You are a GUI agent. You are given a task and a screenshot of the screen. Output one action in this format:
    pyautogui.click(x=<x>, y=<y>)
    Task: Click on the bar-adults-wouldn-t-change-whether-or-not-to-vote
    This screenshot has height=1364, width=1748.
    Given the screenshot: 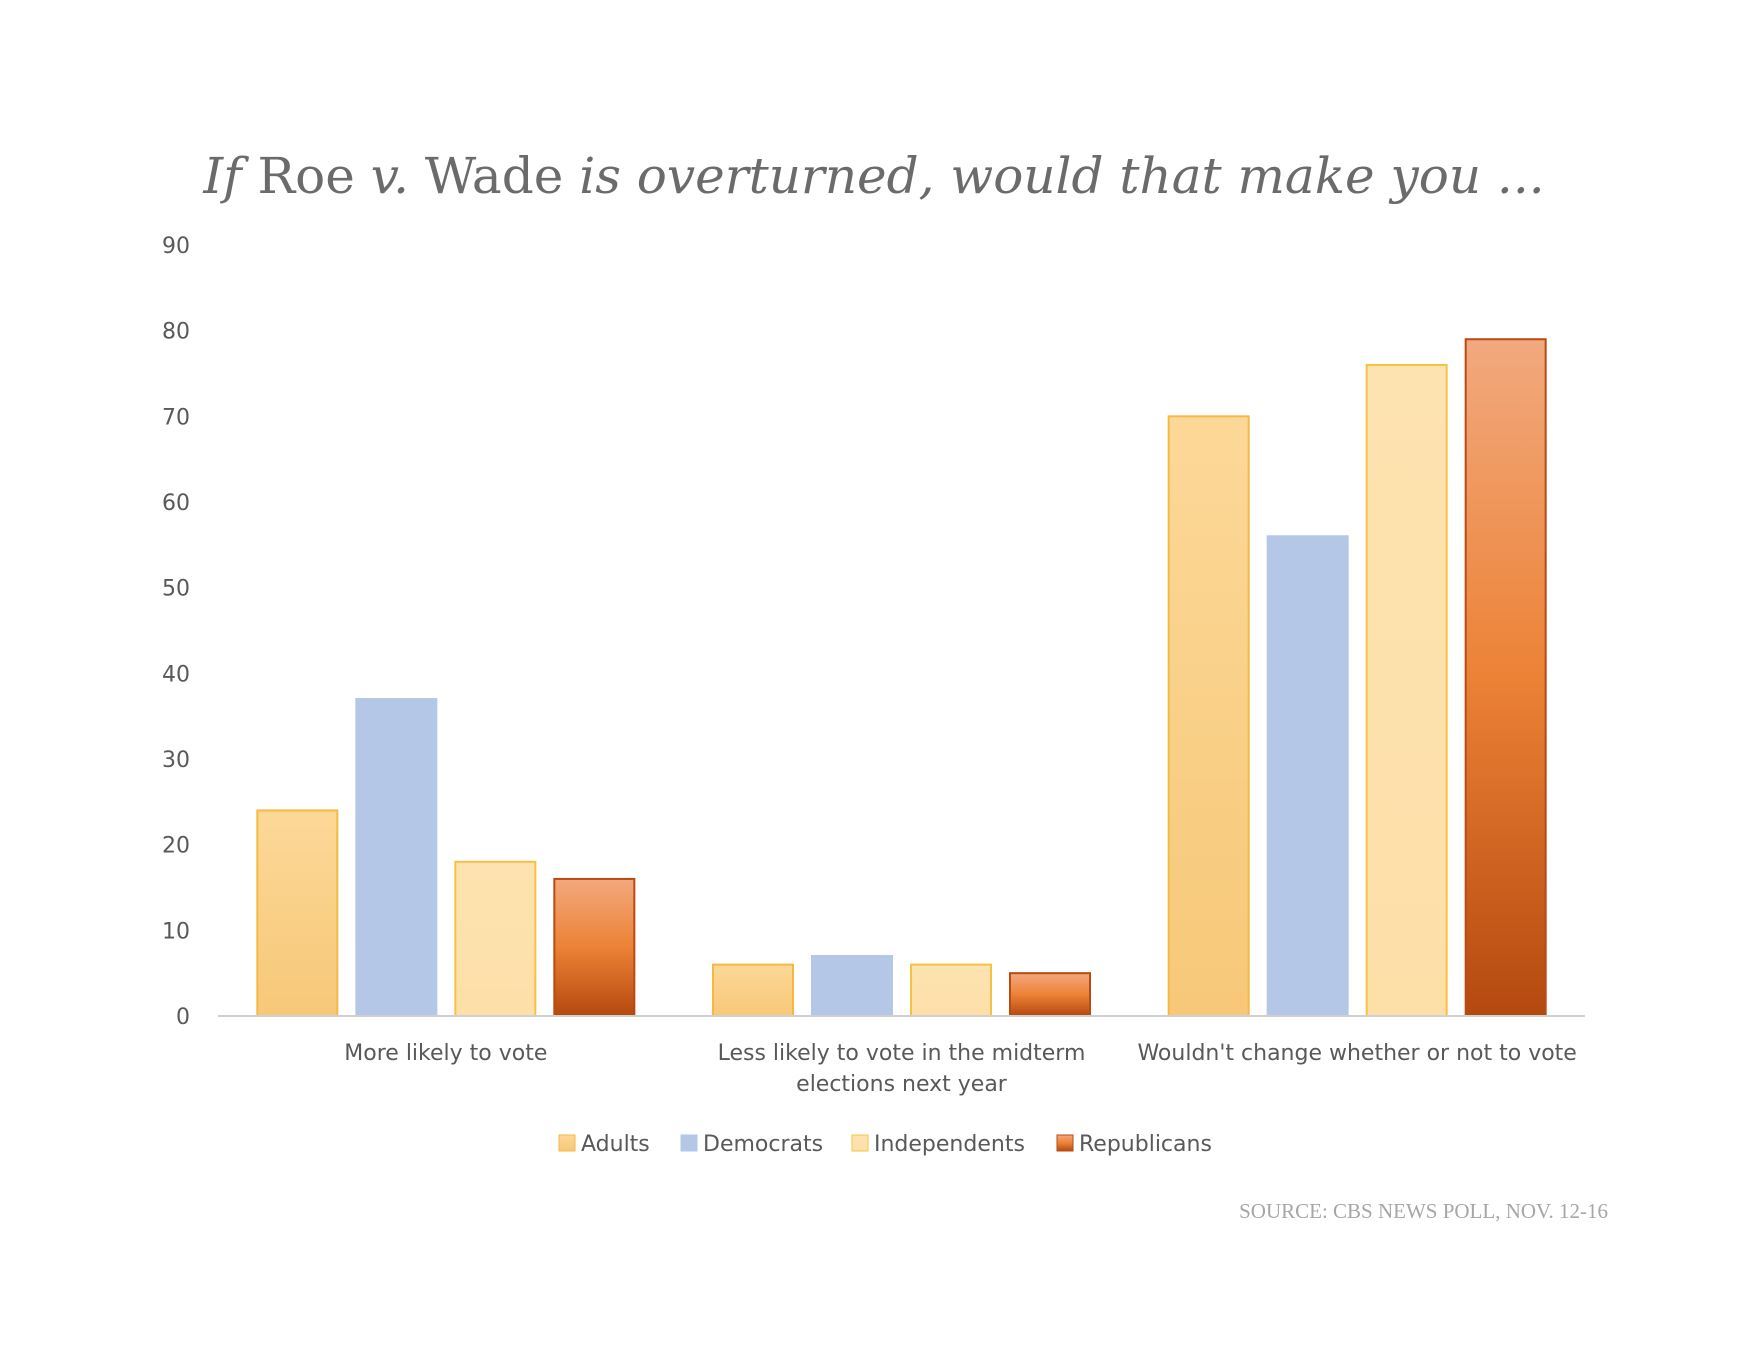 What is the action you would take?
    pyautogui.click(x=1208, y=716)
    